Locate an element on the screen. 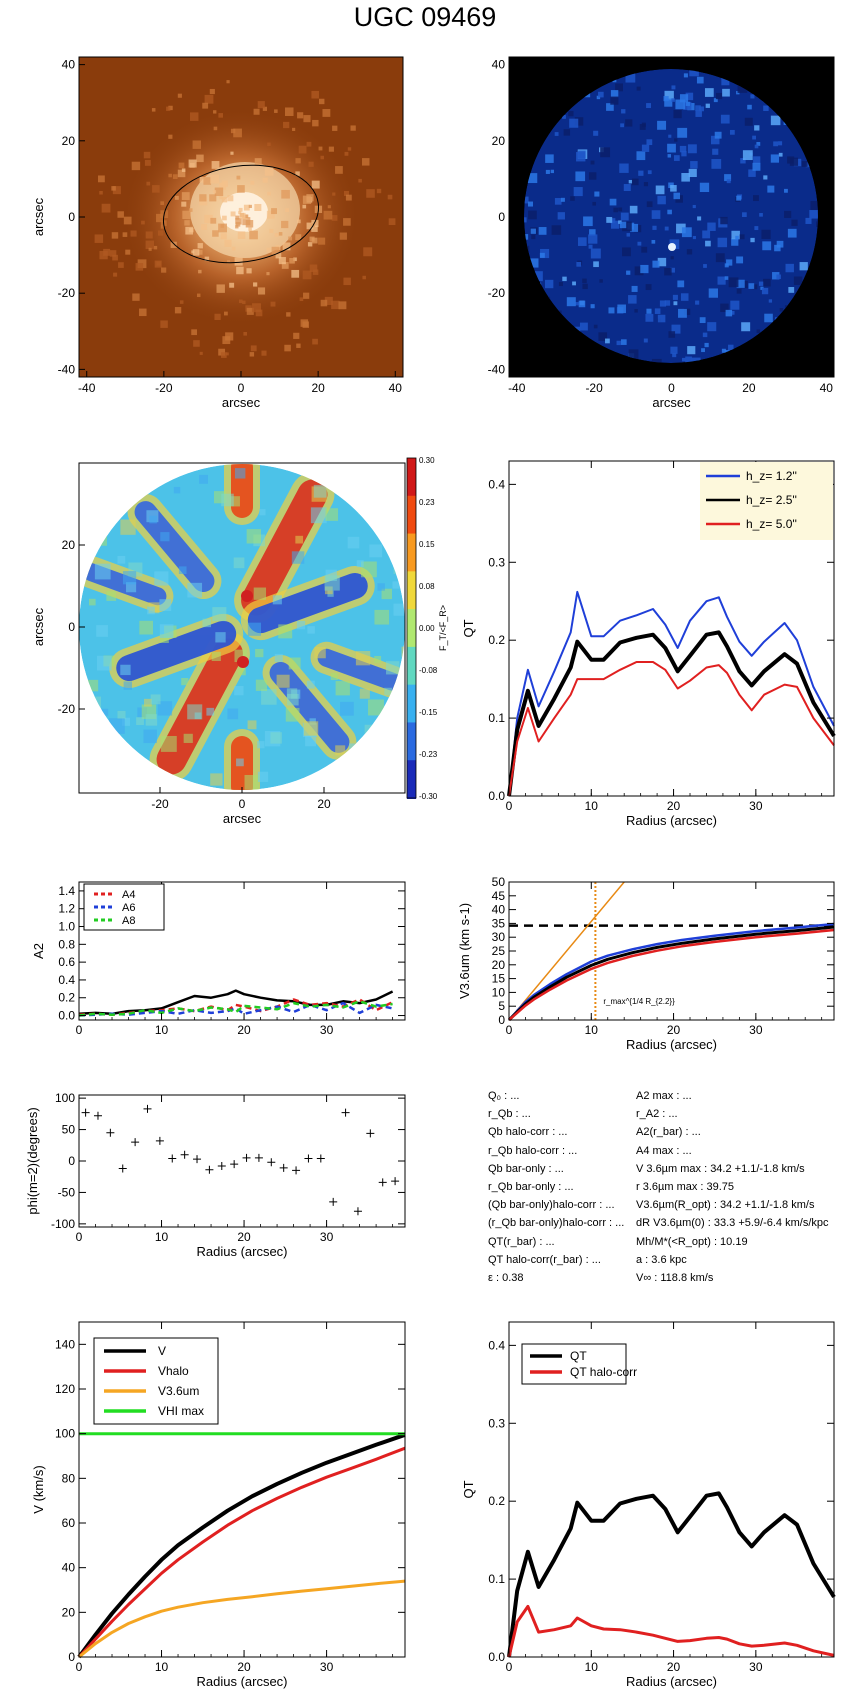 This screenshot has height=1700, width=850. colorbar-label: F_T/<F_R> is located at coordinates (443, 628).